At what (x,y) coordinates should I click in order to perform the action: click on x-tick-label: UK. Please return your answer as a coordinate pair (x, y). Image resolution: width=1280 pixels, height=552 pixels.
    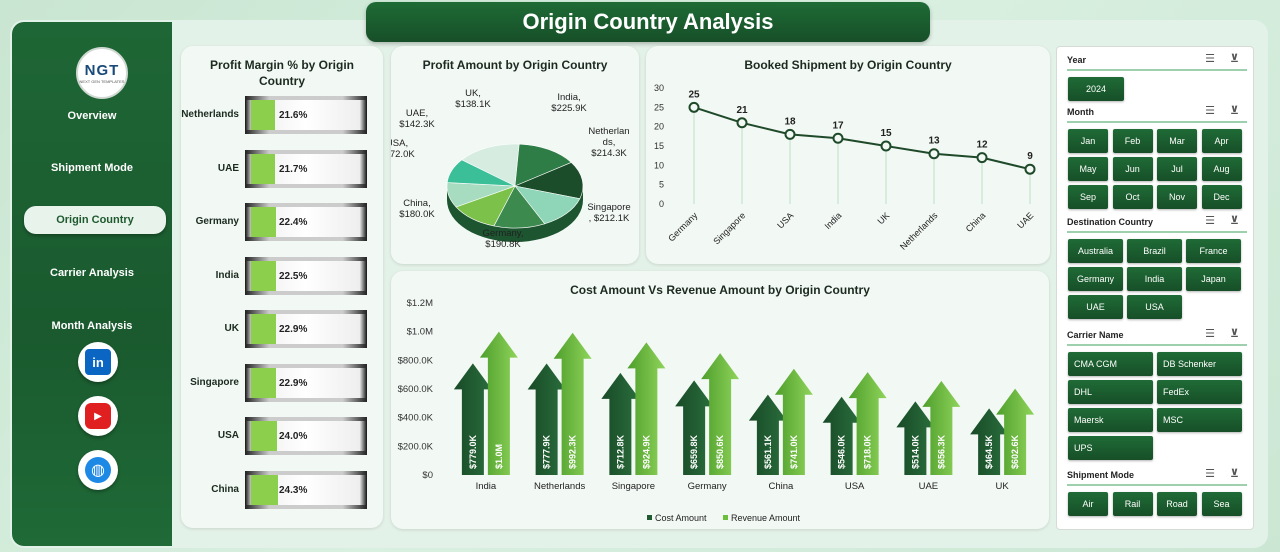
    Looking at the image, I should click on (1003, 486).